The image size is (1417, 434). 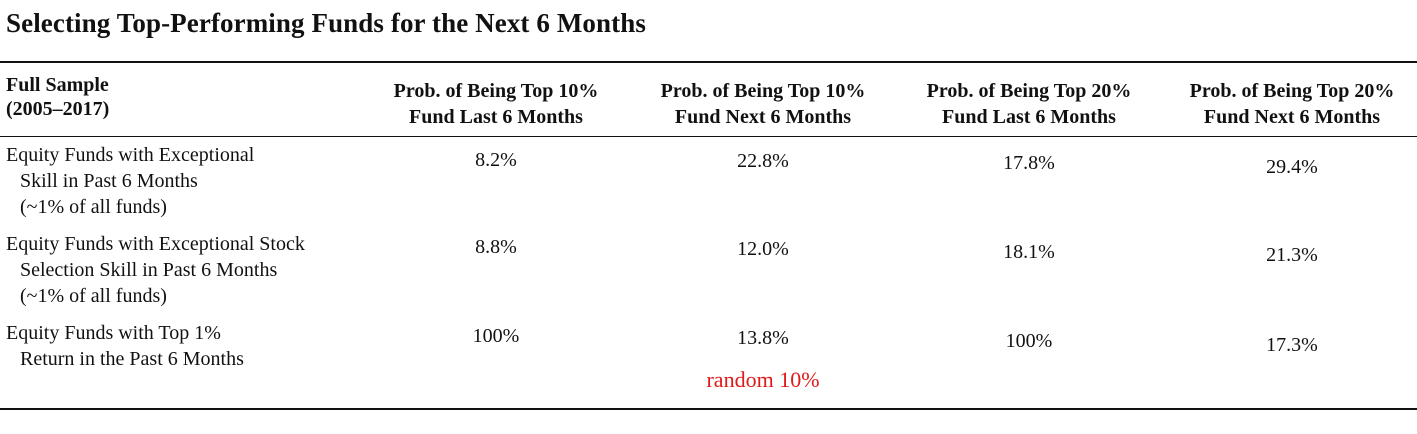 I want to click on bottom-rule, so click(x=708, y=409).